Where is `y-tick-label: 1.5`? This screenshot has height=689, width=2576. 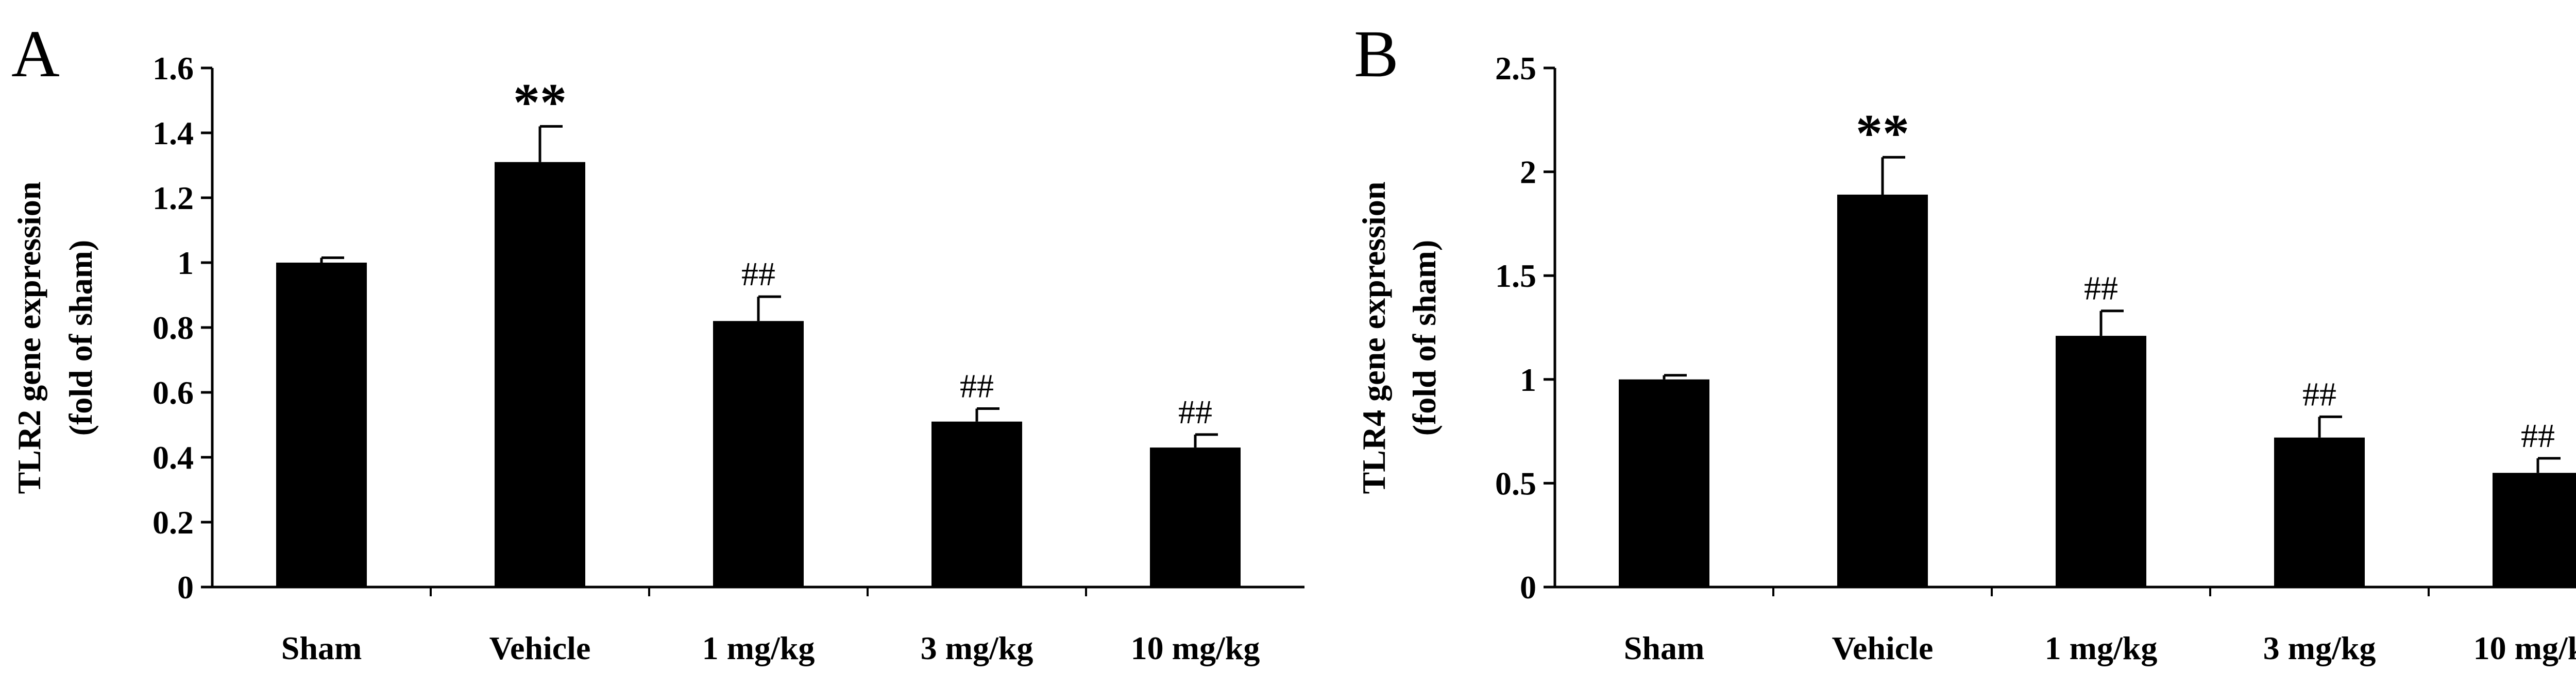
y-tick-label: 1.5 is located at coordinates (1515, 275).